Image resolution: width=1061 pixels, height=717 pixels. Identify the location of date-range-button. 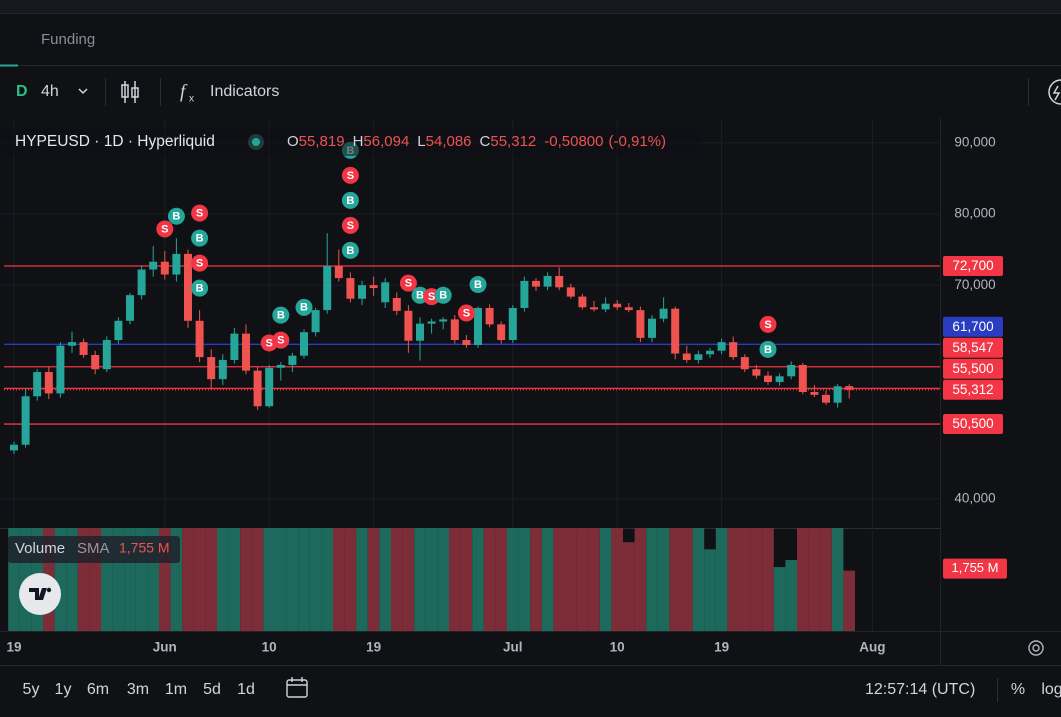
(297, 687).